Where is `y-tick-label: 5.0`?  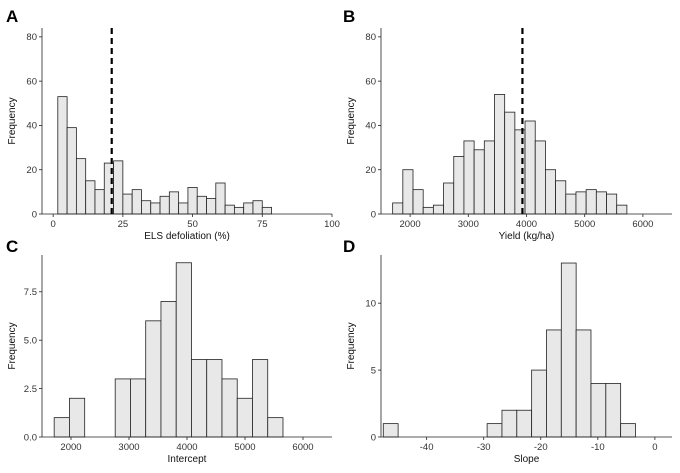
y-tick-label: 5.0 is located at coordinates (30, 340).